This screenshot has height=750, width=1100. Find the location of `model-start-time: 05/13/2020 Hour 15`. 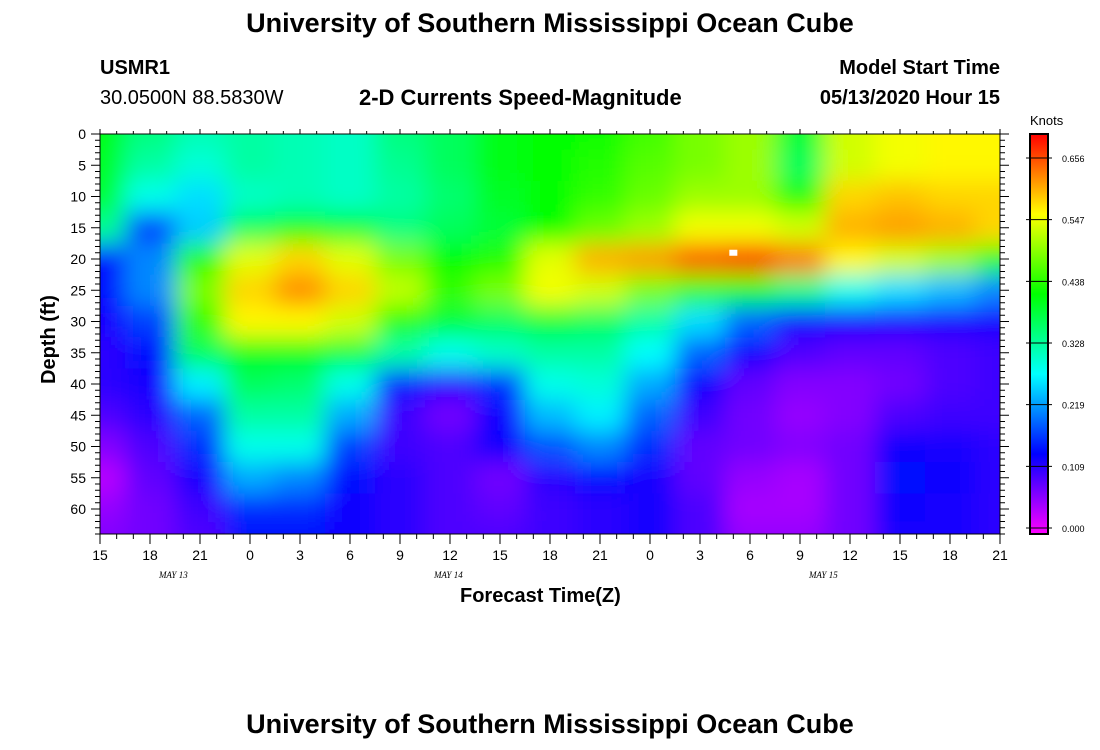

model-start-time: 05/13/2020 Hour 15 is located at coordinates (909, 98).